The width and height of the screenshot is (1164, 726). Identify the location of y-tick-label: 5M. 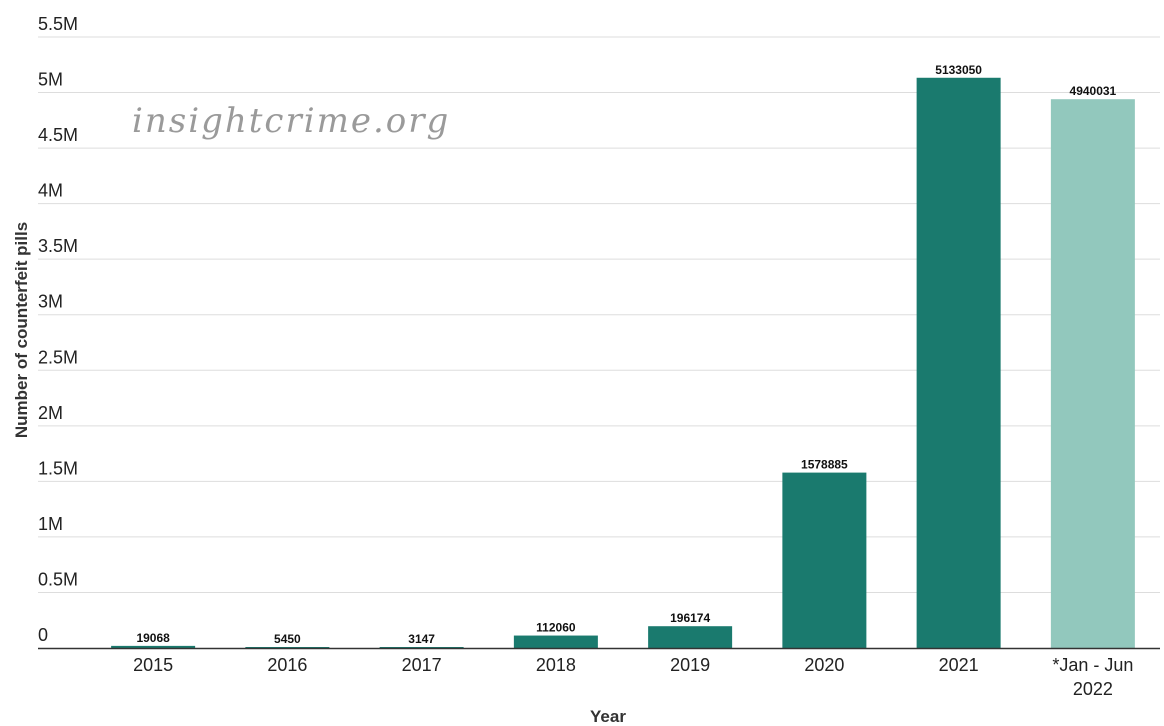
(50, 80).